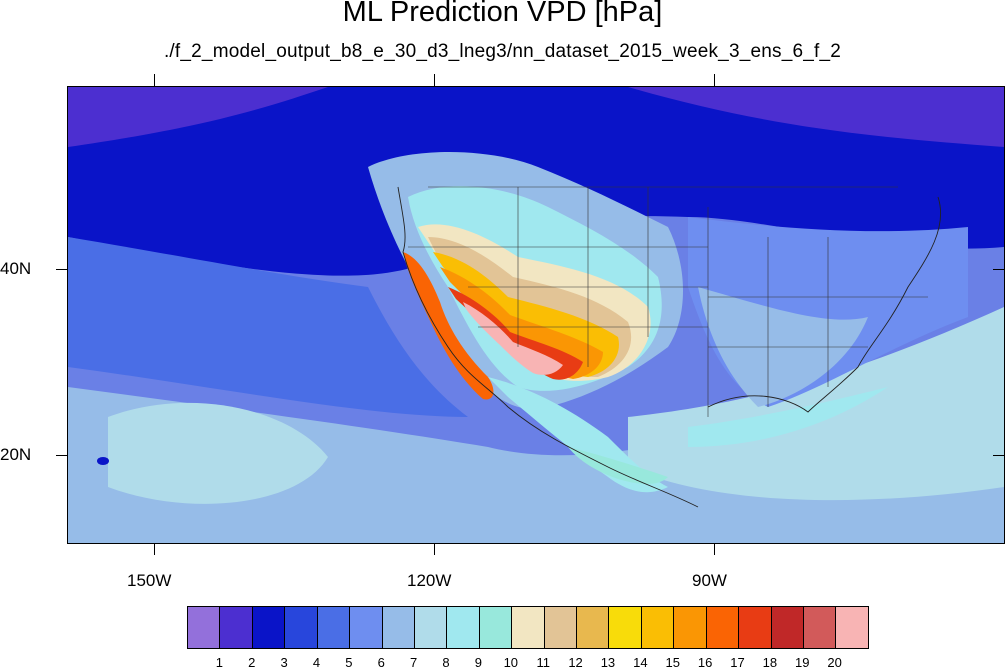  I want to click on colorbar-label: 9, so click(478, 662).